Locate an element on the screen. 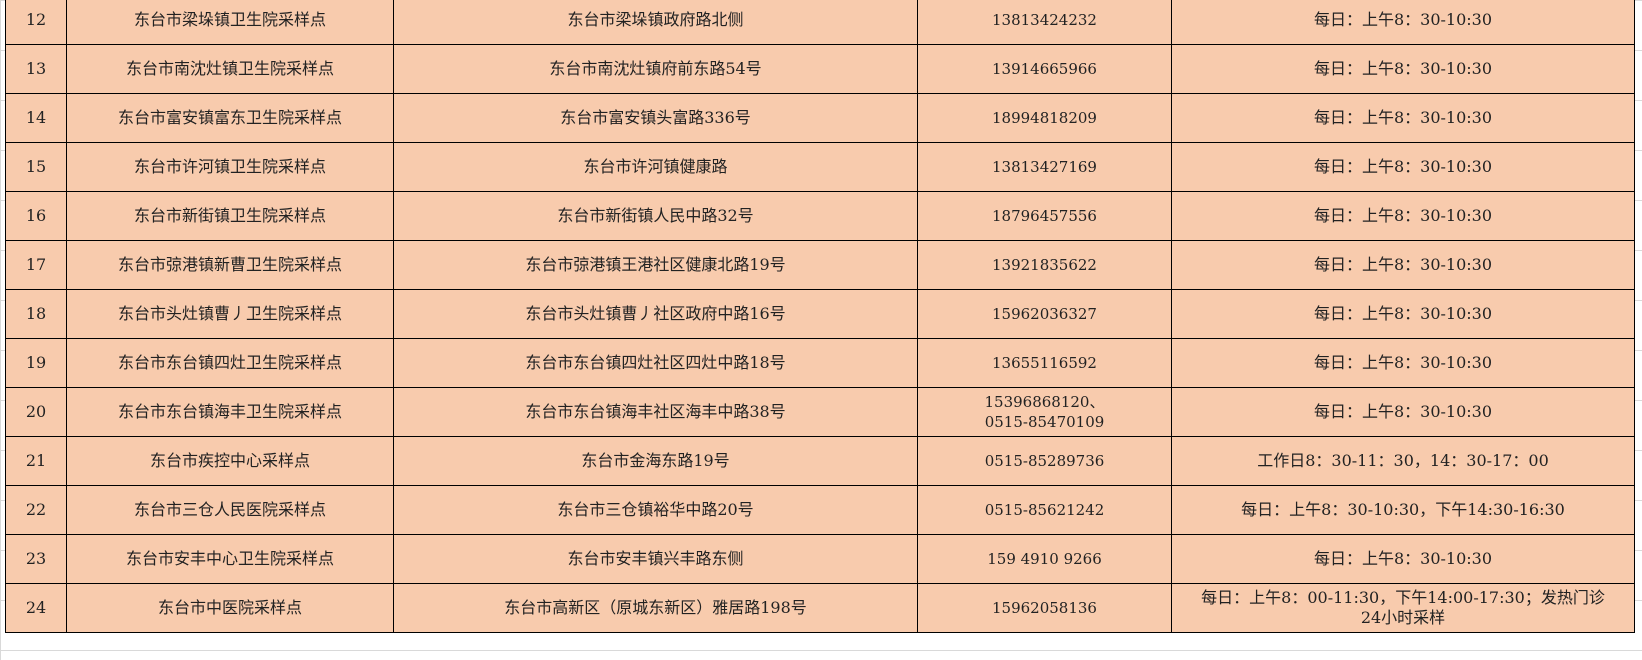 Image resolution: width=1642 pixels, height=660 pixels. cell-site-name: 东台市三仓人民医院采样点 is located at coordinates (230, 510).